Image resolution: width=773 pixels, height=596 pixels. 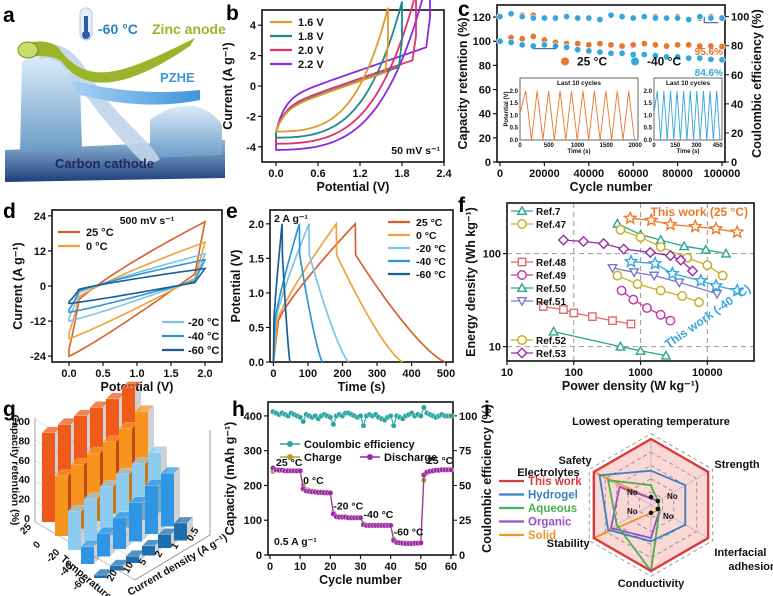 I want to click on x-tick-label: 20000, so click(x=544, y=174).